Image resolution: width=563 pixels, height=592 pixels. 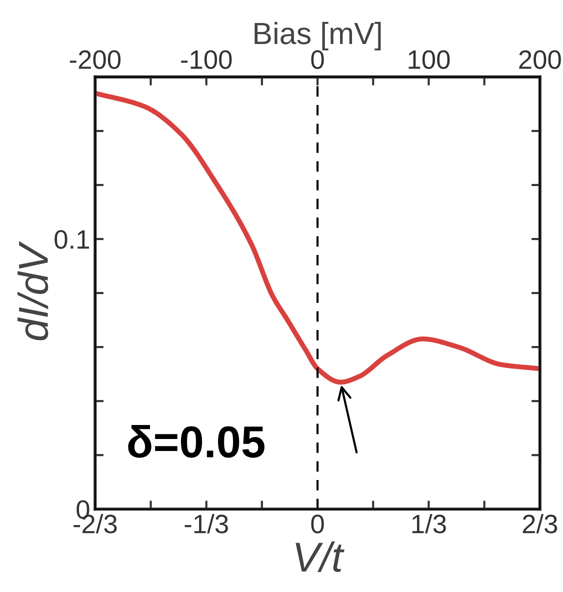 What do you see at coordinates (317, 36) in the screenshot?
I see `x2-axis-title: Bias [mV]` at bounding box center [317, 36].